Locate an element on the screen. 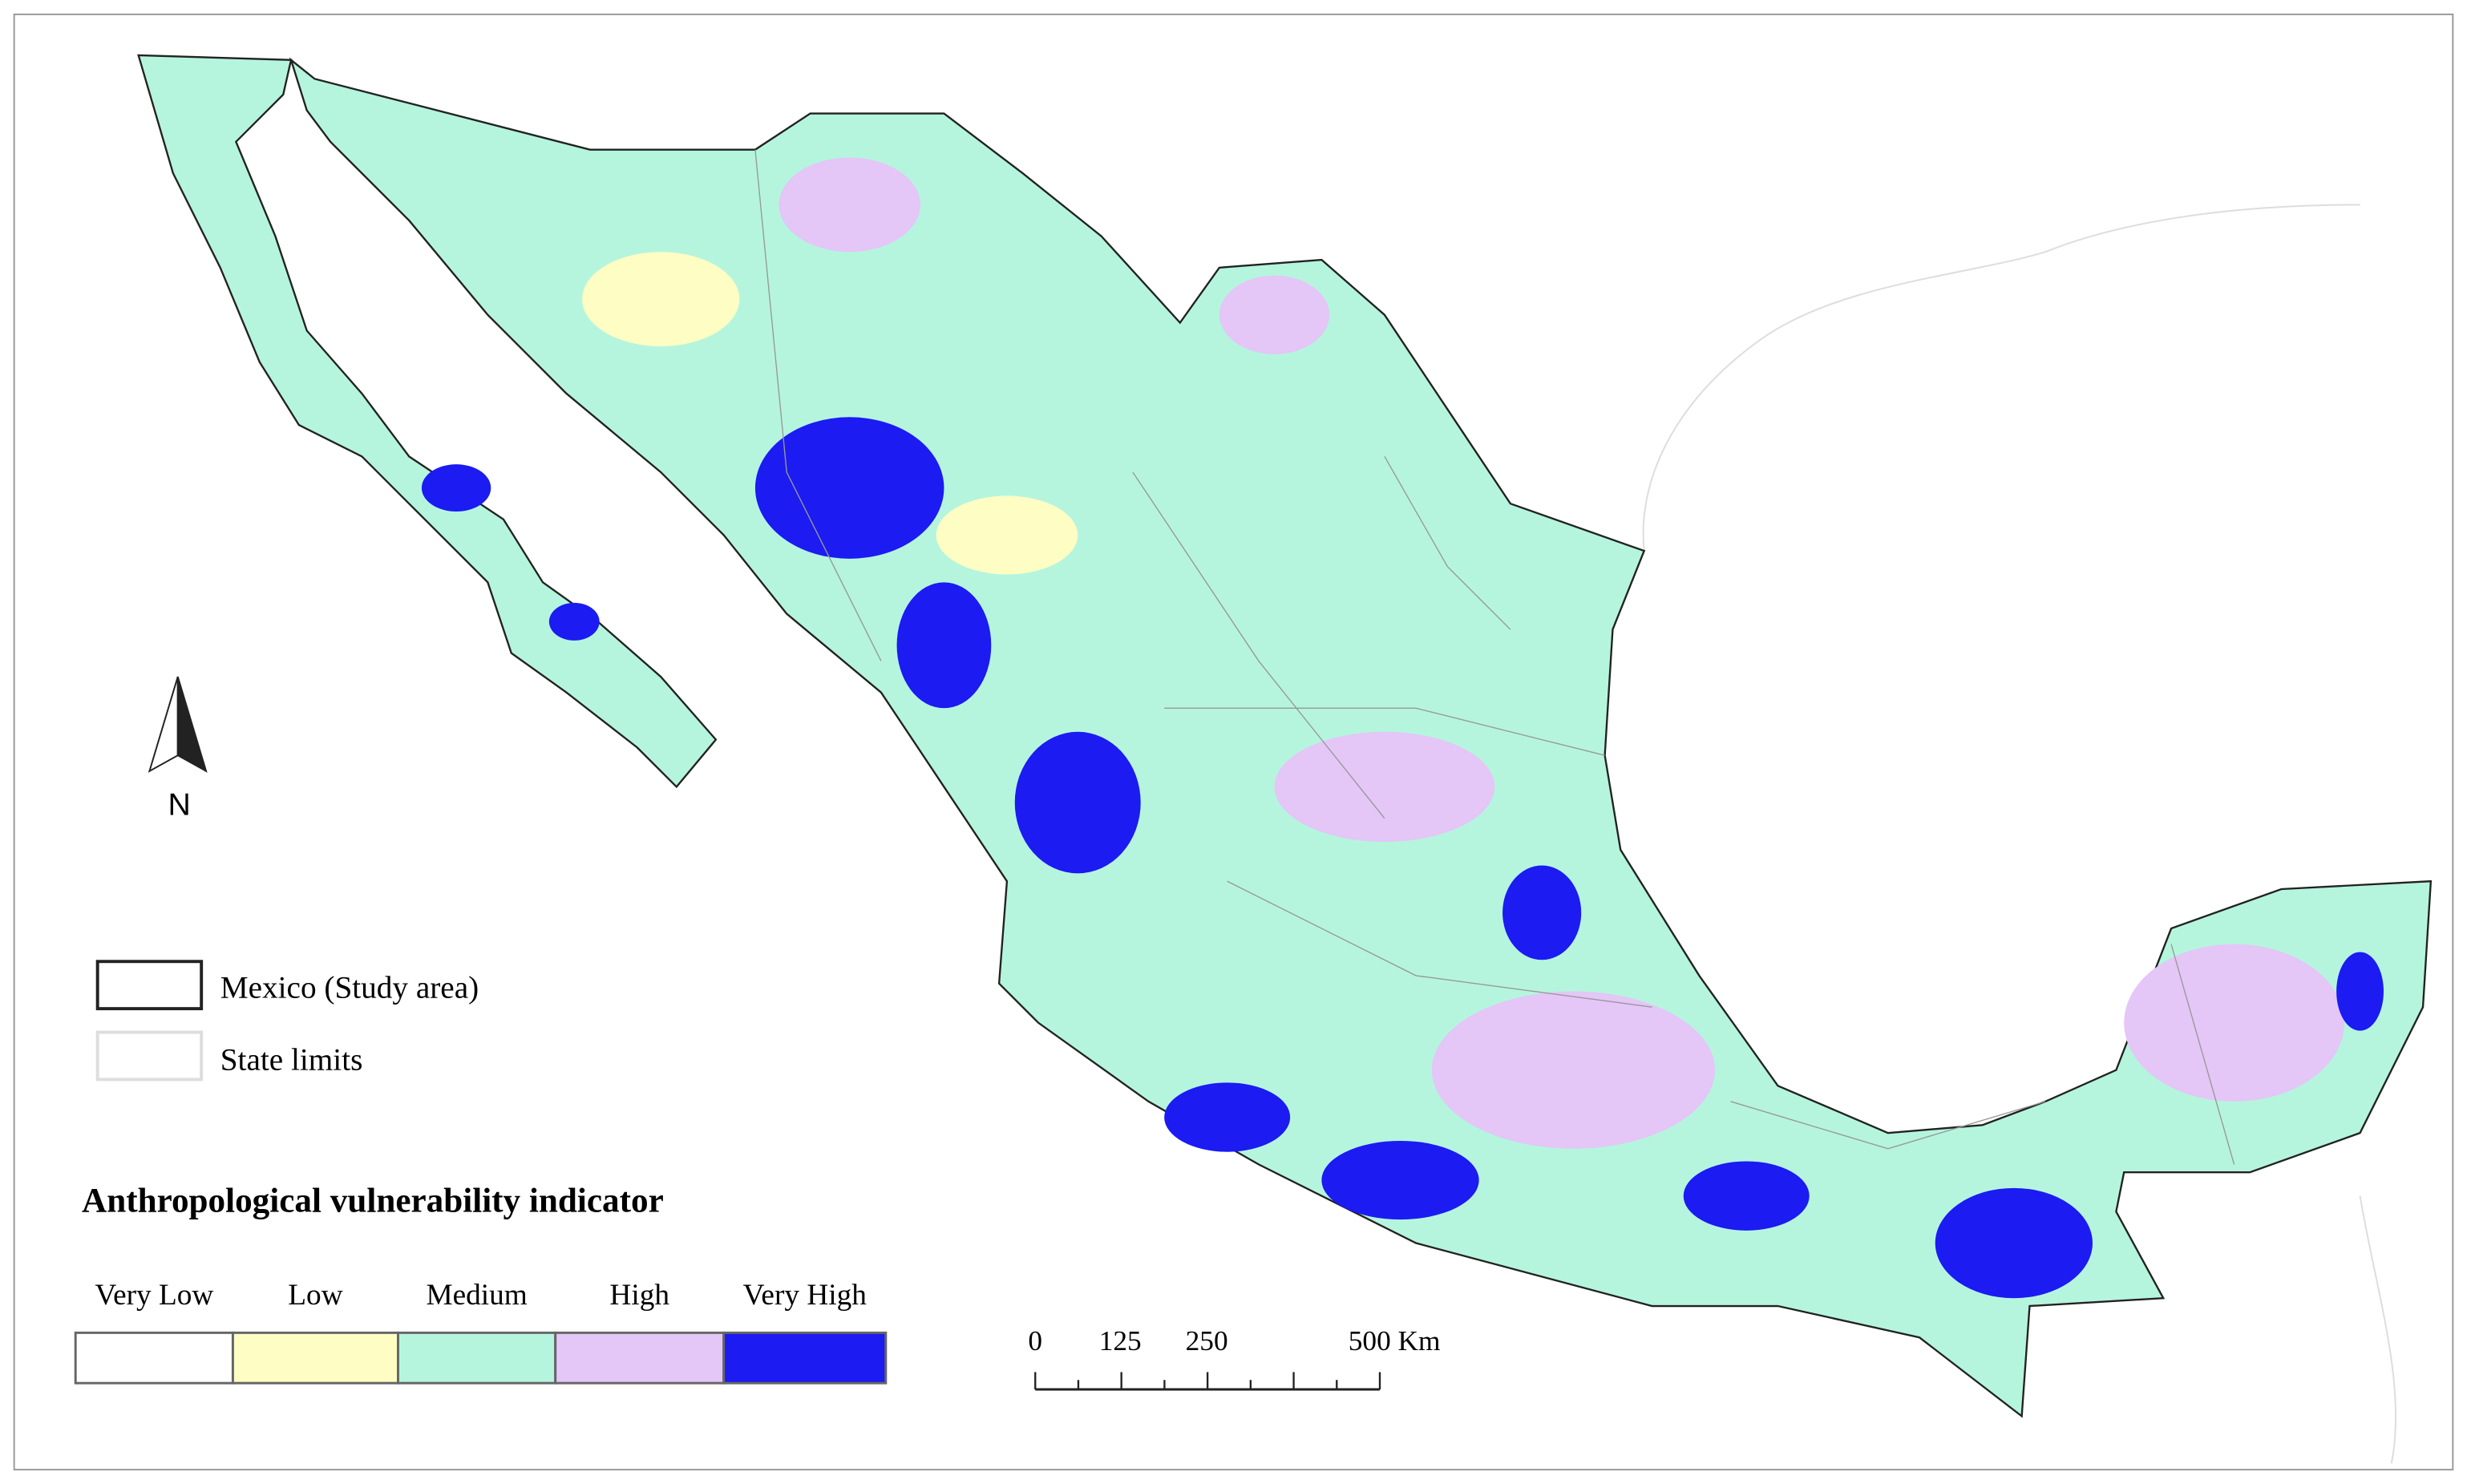  study-area-swatch is located at coordinates (149, 985).